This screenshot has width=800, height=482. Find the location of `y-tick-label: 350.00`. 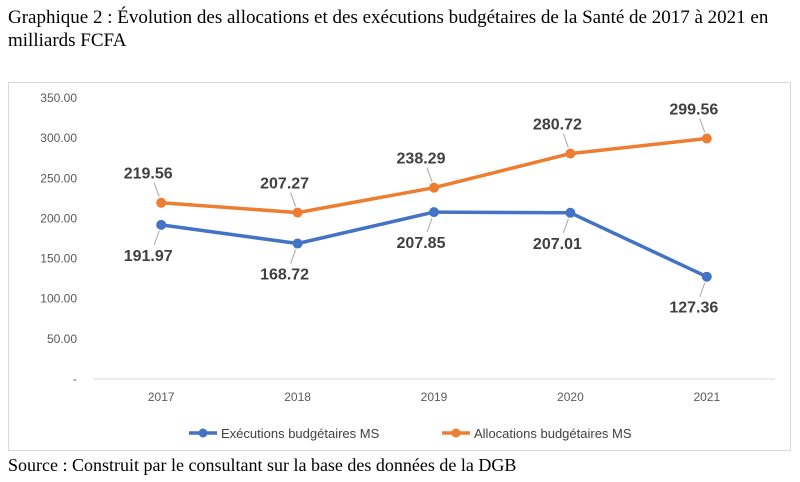

y-tick-label: 350.00 is located at coordinates (58, 98).